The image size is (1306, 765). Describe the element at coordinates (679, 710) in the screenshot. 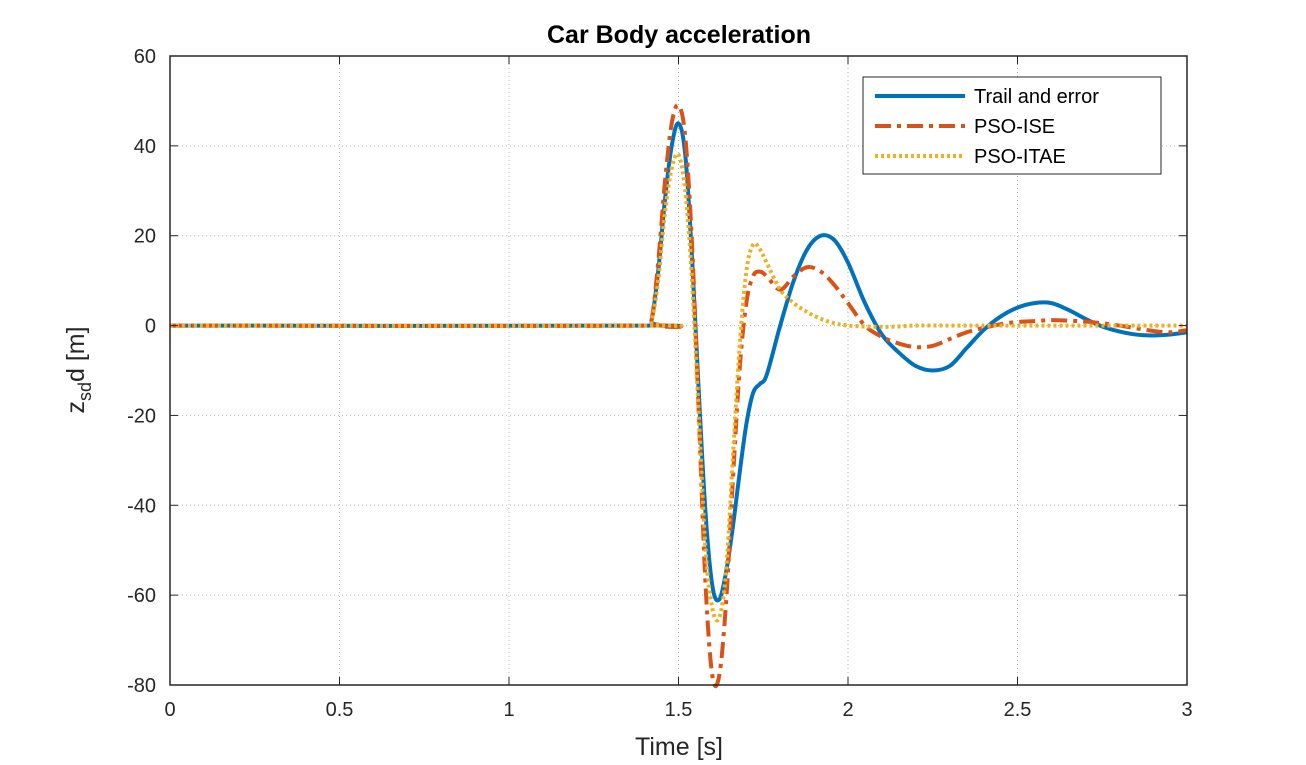

I see `x-tick-label-3: 1.5` at that location.